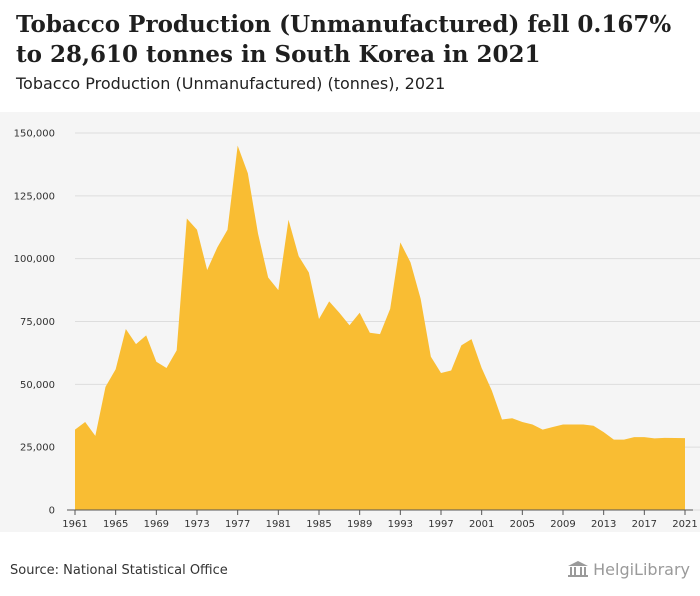 Image resolution: width=700 pixels, height=596 pixels. I want to click on y-tick-label: 0, so click(52, 511).